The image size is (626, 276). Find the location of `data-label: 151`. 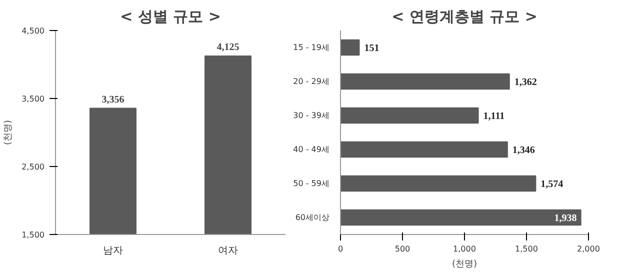

data-label: 151 is located at coordinates (372, 48).